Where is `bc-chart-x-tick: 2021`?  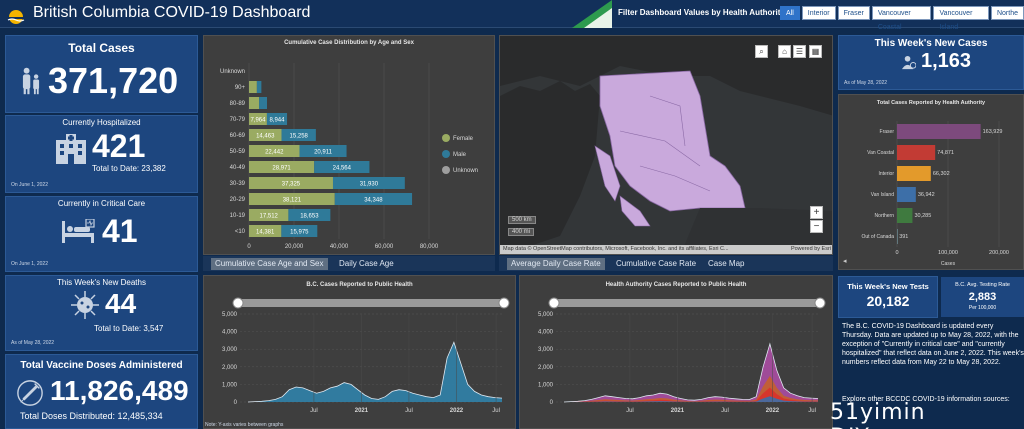
bc-chart-x-tick: 2021 is located at coordinates (362, 411).